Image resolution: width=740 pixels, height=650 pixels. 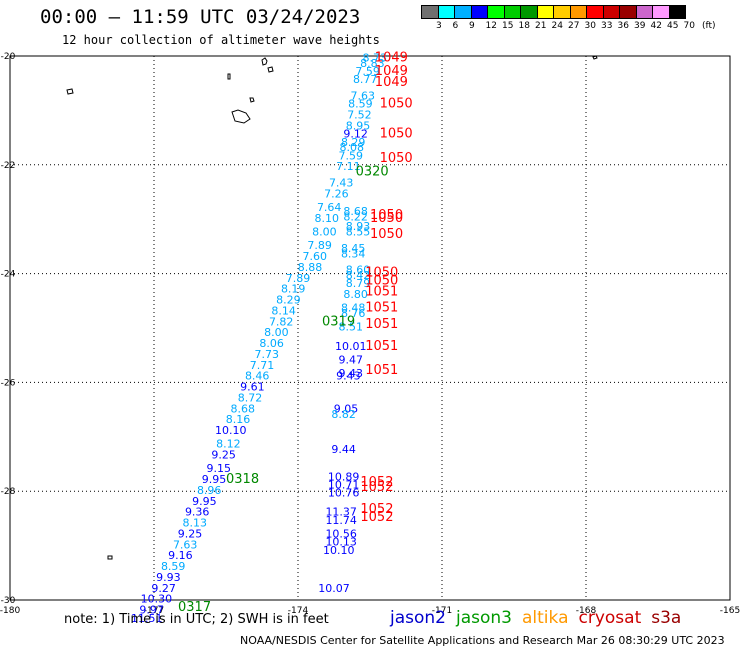 What do you see at coordinates (336, 193) in the screenshot?
I see `swh-value: 7.26` at bounding box center [336, 193].